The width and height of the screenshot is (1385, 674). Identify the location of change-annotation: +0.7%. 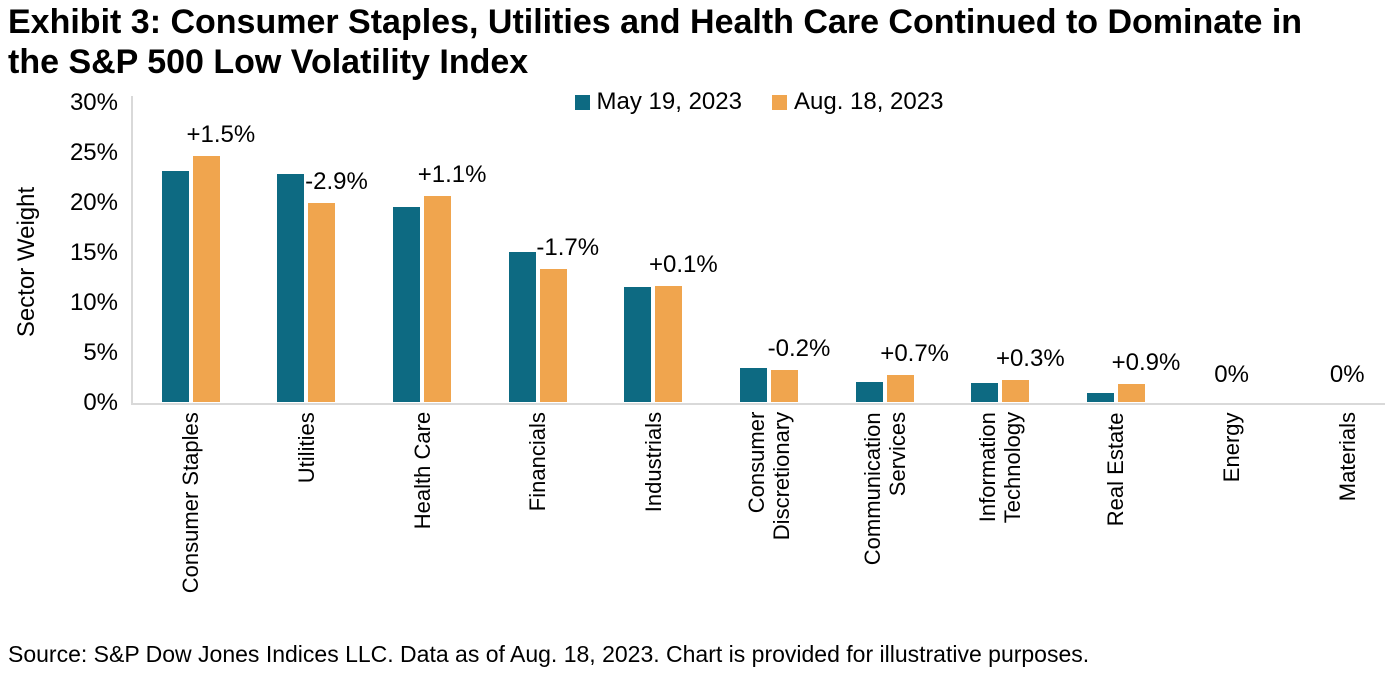
(915, 353).